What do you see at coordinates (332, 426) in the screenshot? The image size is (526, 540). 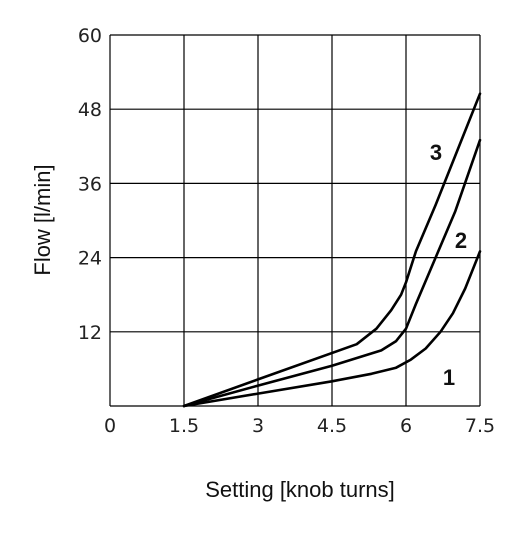 I see `x-tick-label: 4.5` at bounding box center [332, 426].